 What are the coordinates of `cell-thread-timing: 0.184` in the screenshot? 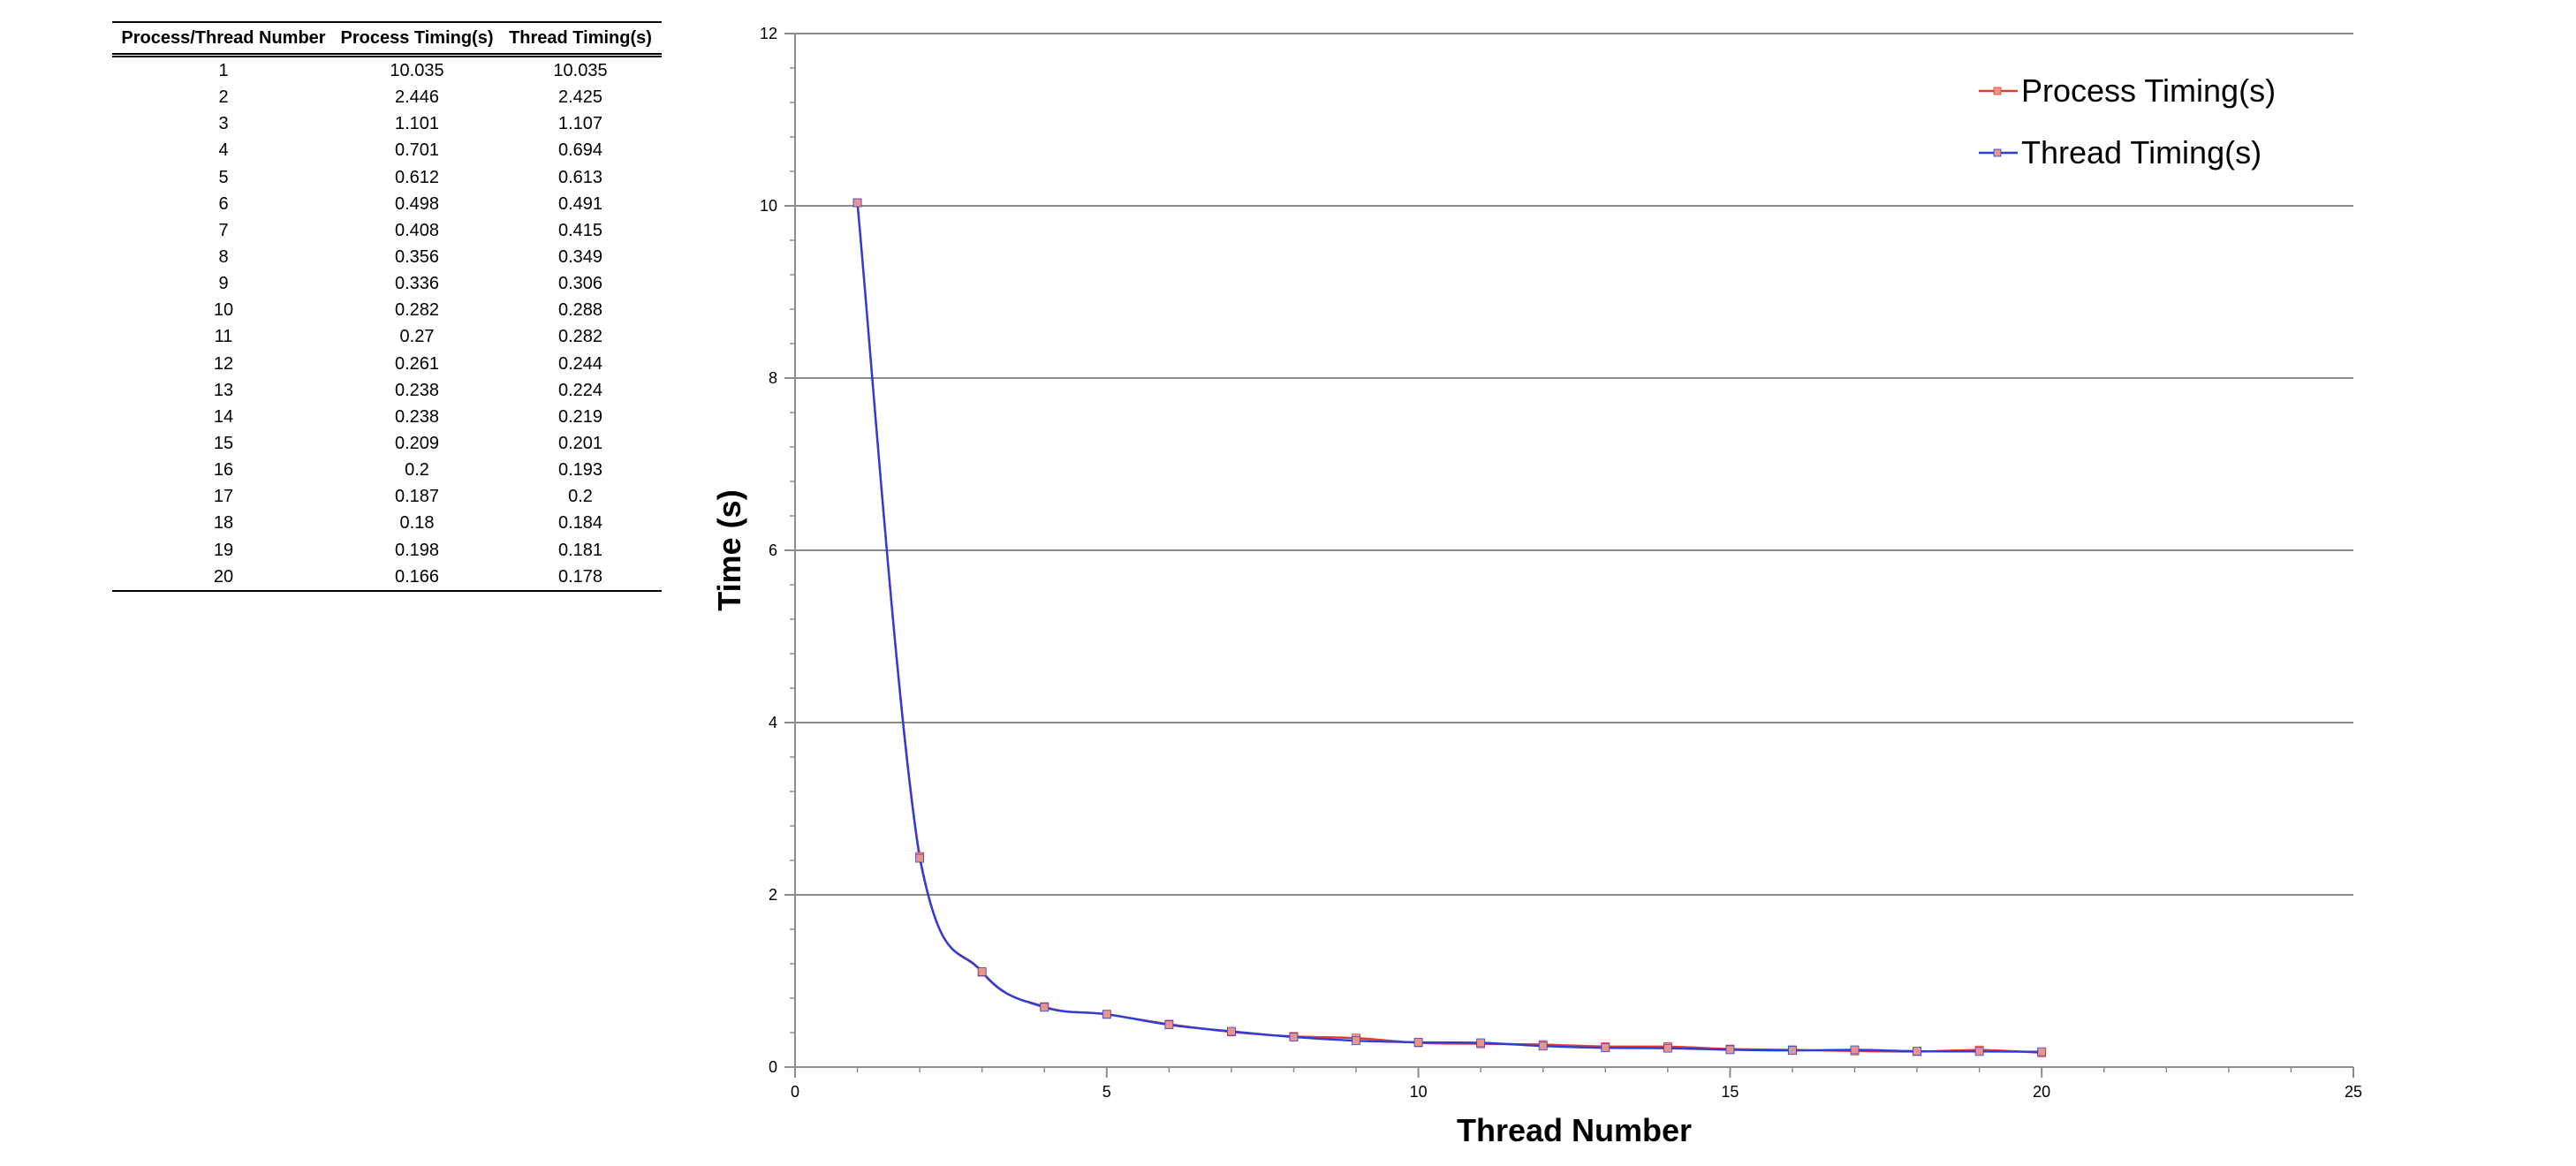 It's located at (580, 523).